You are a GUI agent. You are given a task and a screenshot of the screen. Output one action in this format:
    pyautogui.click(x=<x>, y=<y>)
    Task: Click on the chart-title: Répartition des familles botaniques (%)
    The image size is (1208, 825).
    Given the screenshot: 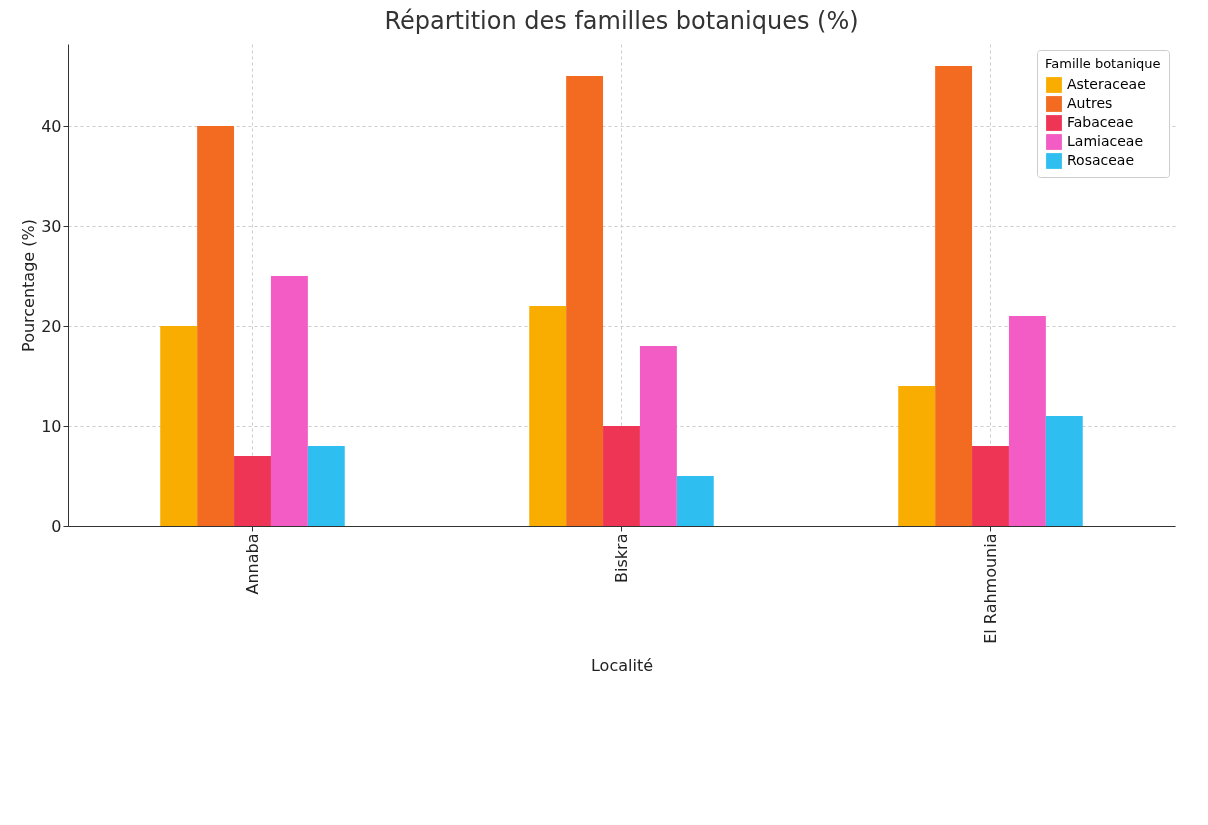 What is the action you would take?
    pyautogui.click(x=621, y=21)
    